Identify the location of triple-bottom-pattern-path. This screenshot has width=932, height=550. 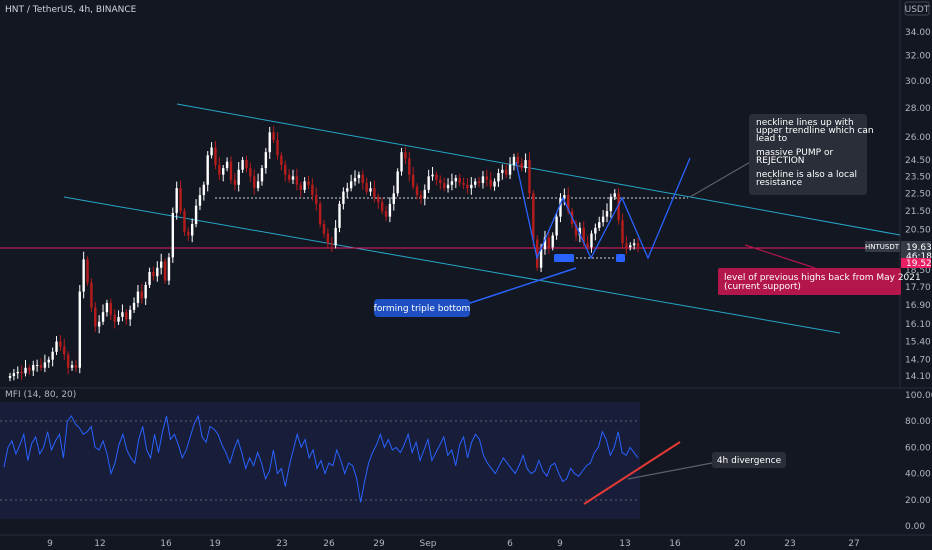
(603, 209).